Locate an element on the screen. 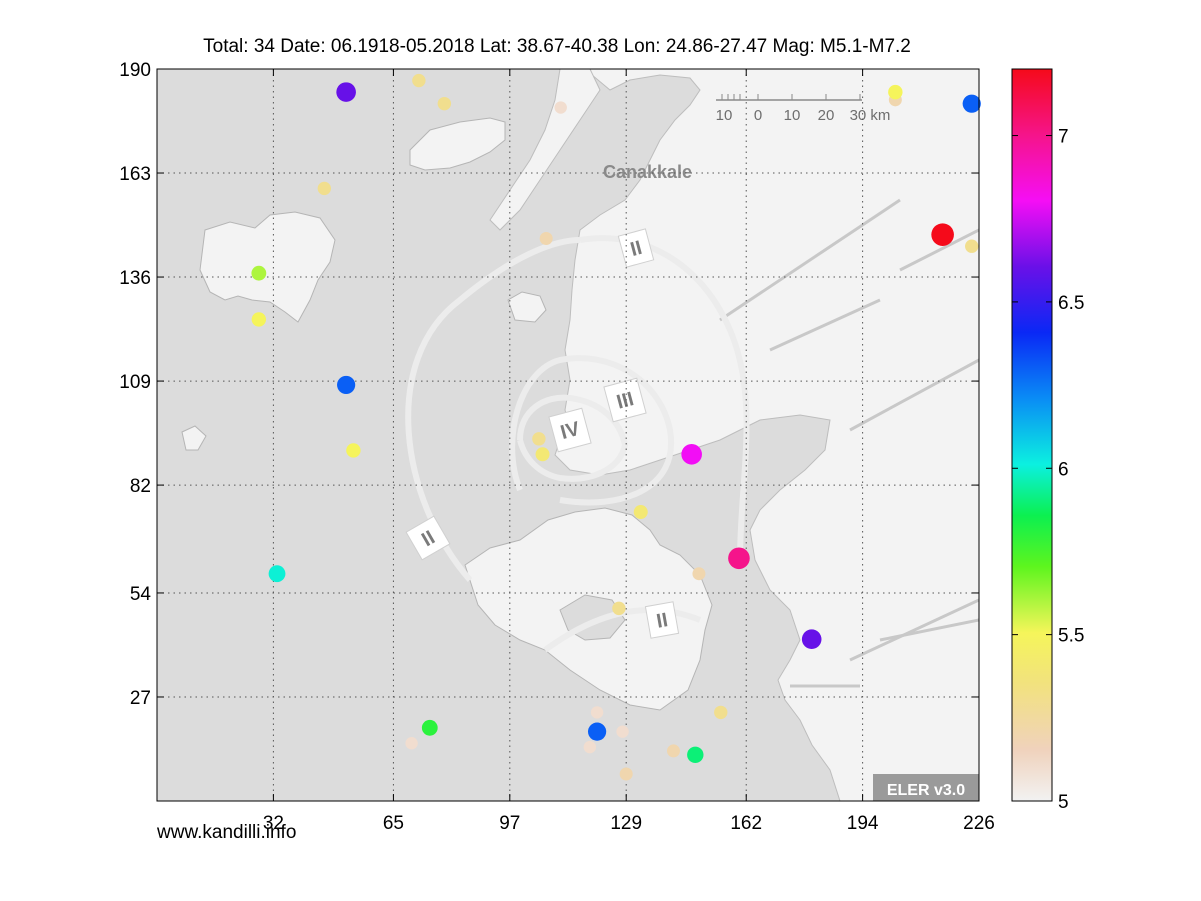 The height and width of the screenshot is (901, 1201). eler-badge: ELER v3.0 is located at coordinates (926, 787).